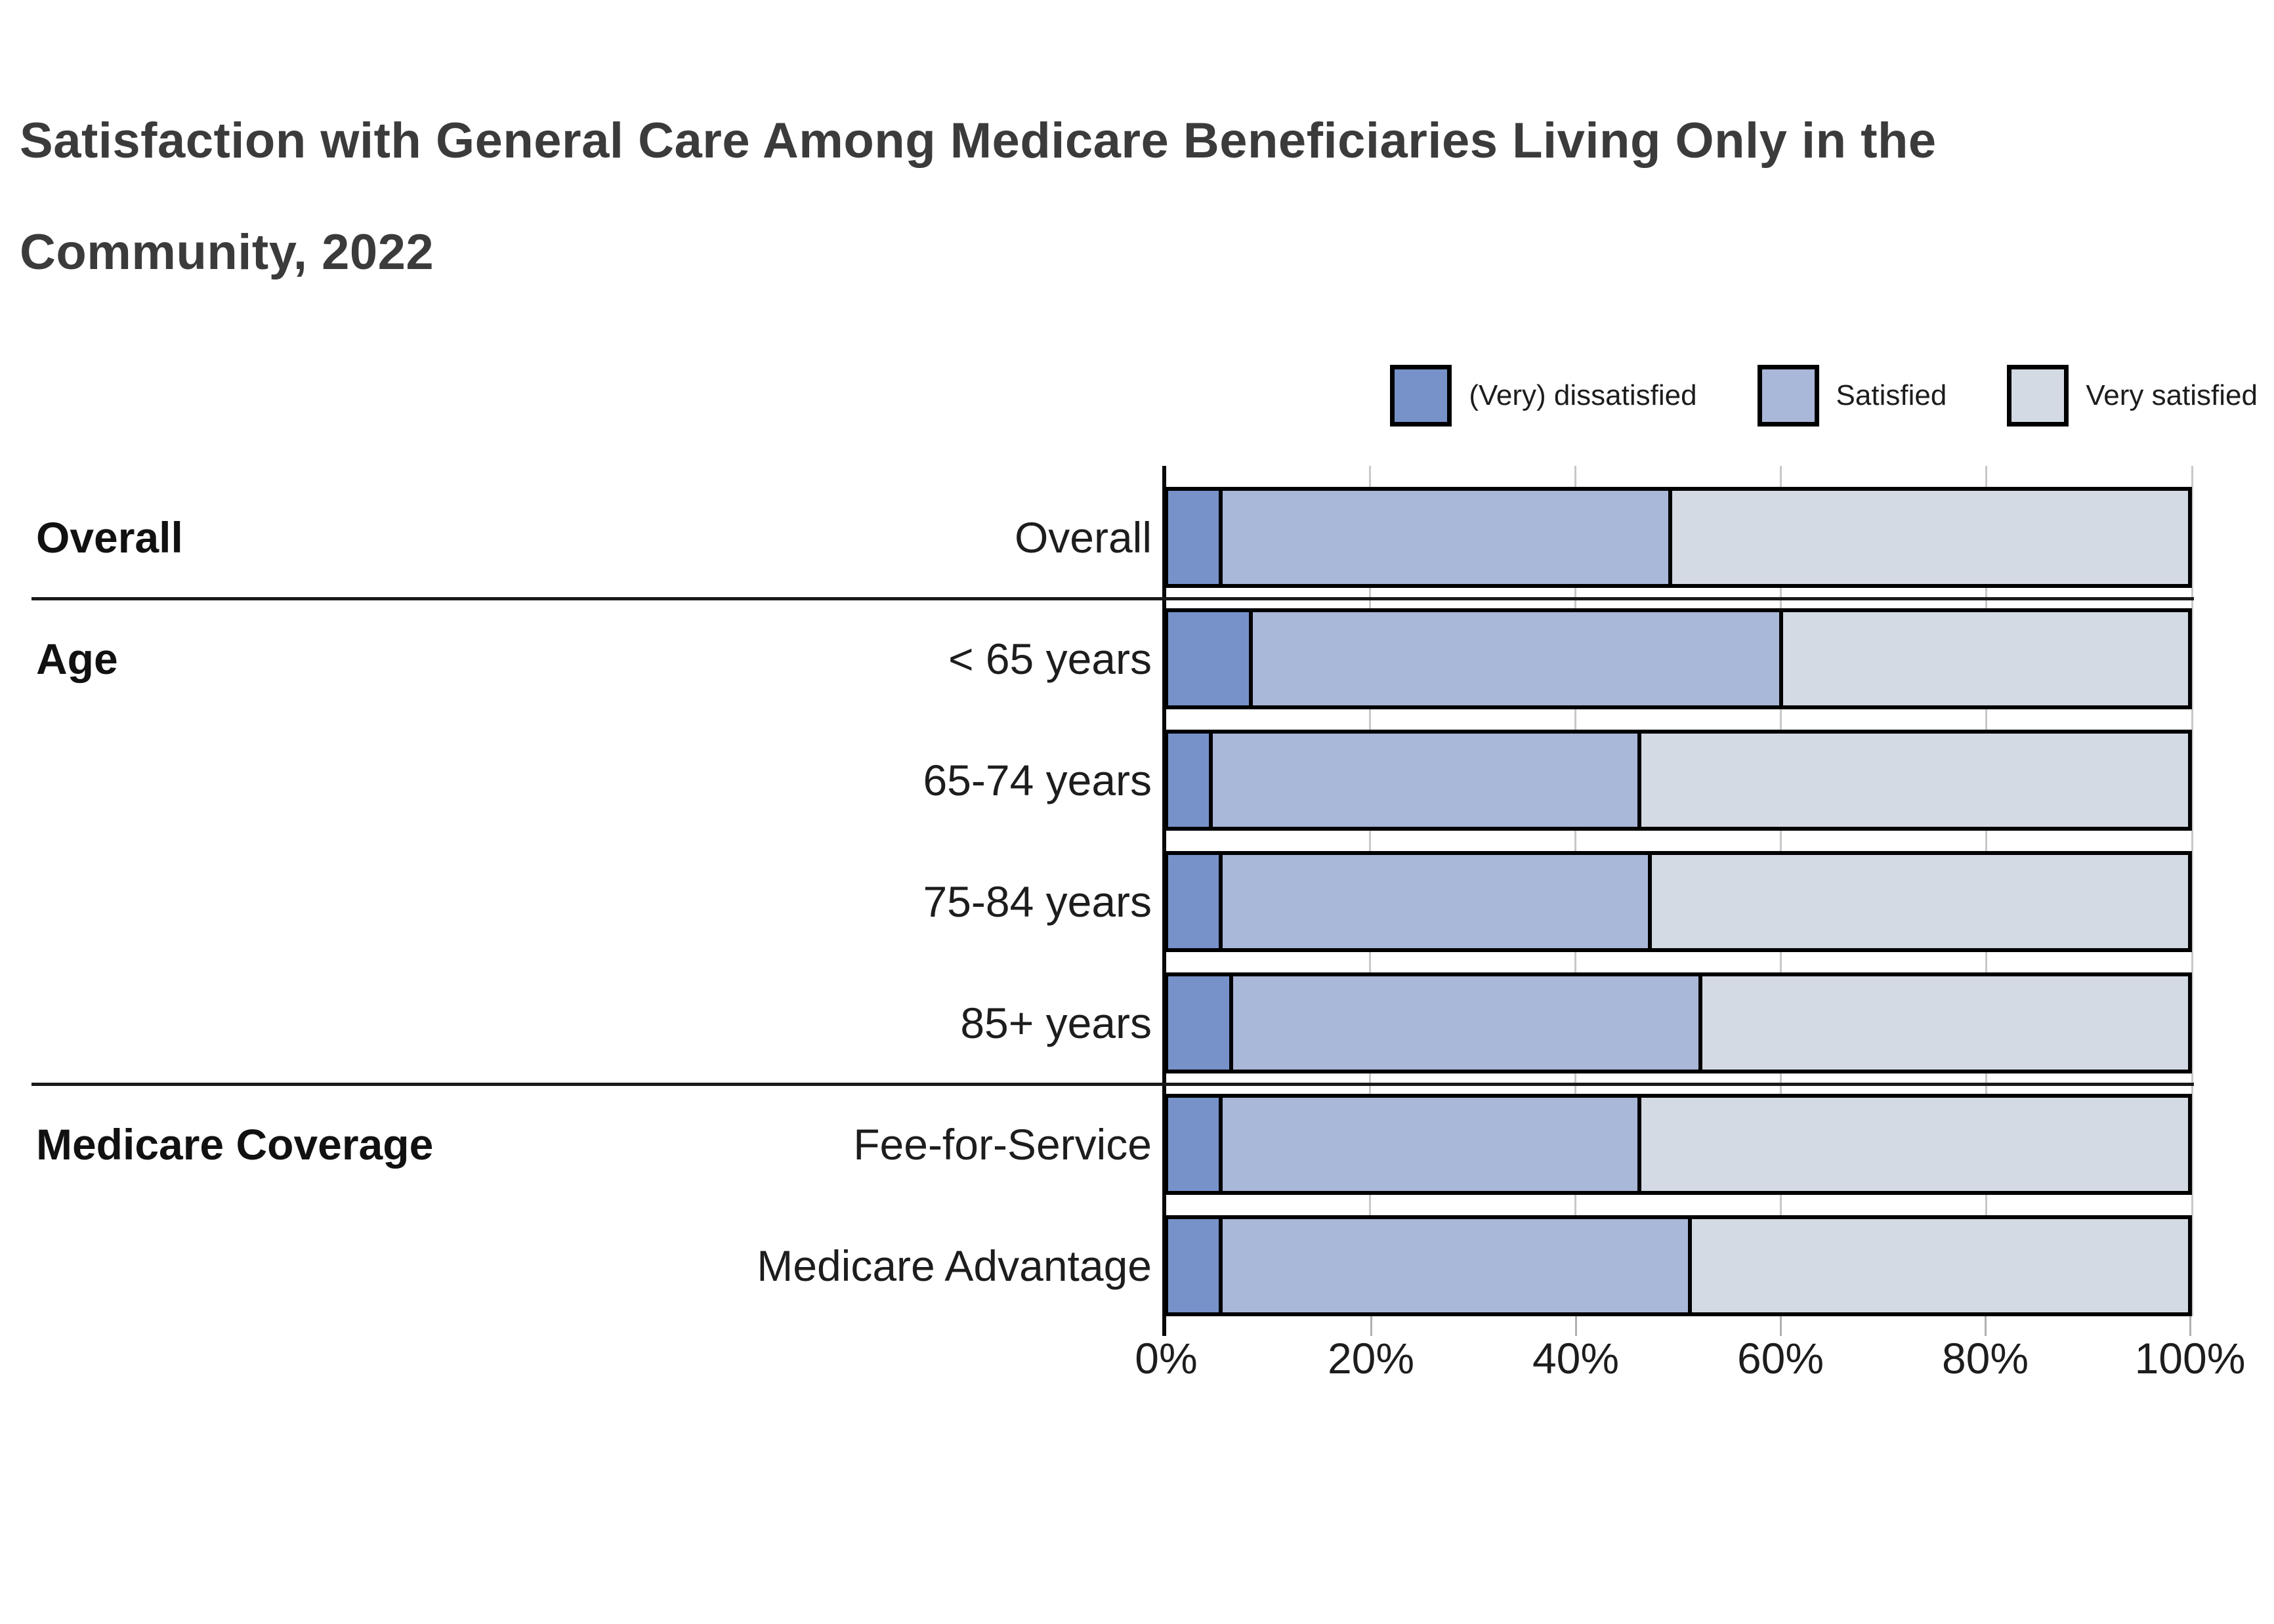  What do you see at coordinates (235, 1144) in the screenshot?
I see `group-label-medicare-coverage: Medicare Coverage` at bounding box center [235, 1144].